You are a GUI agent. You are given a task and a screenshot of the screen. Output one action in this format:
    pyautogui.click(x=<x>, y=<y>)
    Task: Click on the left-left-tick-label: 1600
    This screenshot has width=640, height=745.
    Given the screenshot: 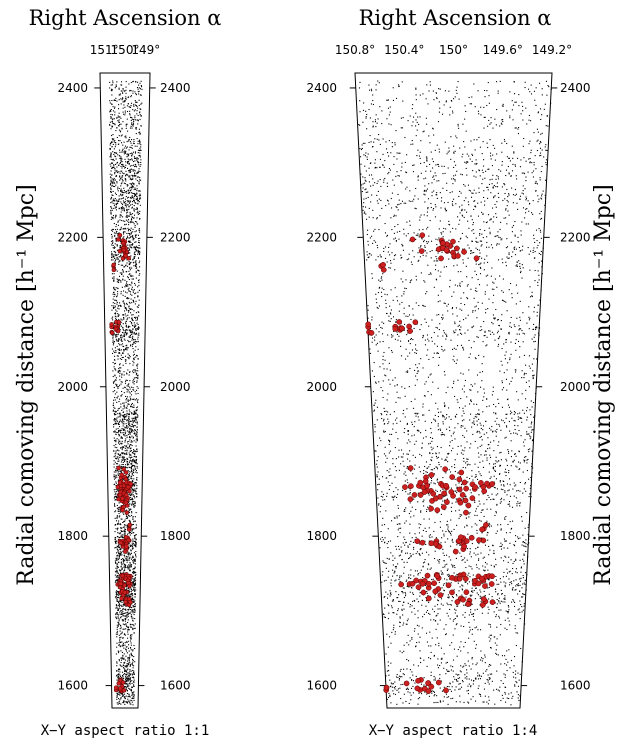 What is the action you would take?
    pyautogui.click(x=72, y=686)
    